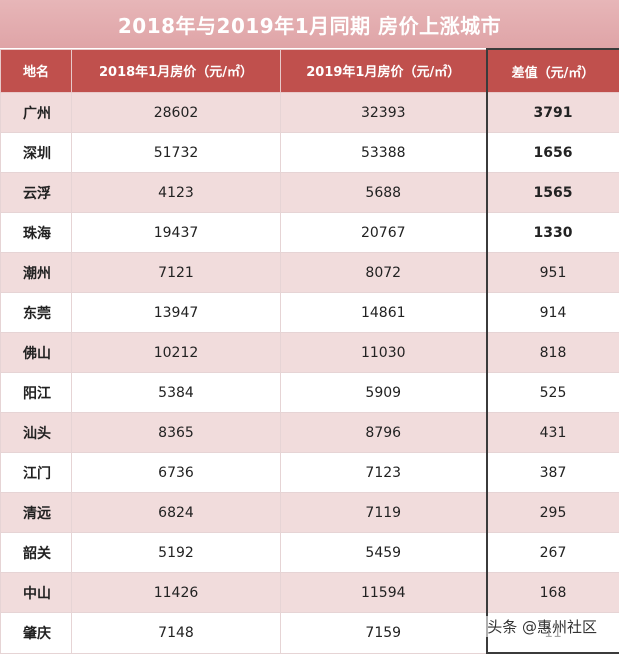 This screenshot has width=619, height=654. What do you see at coordinates (384, 353) in the screenshot?
I see `price-2019-cell: 11030` at bounding box center [384, 353].